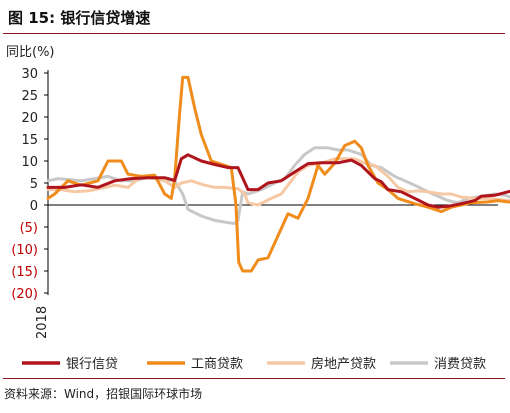  I want to click on x-axis-year-label: 2018, so click(42, 322).